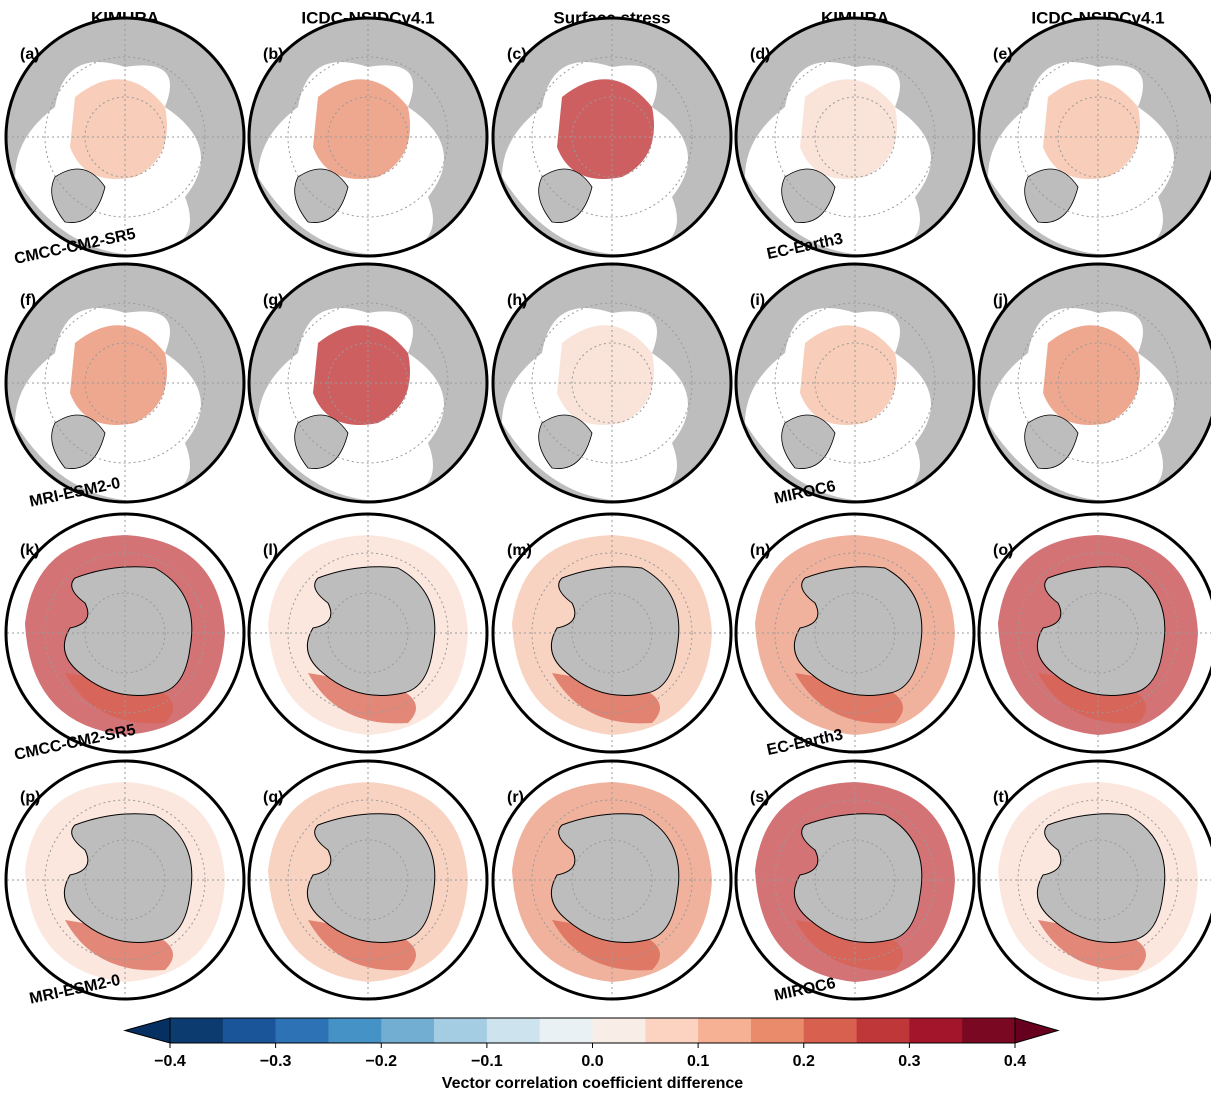  Describe the element at coordinates (170, 1061) in the screenshot. I see `colorbar-tick-label: −0.4` at that location.